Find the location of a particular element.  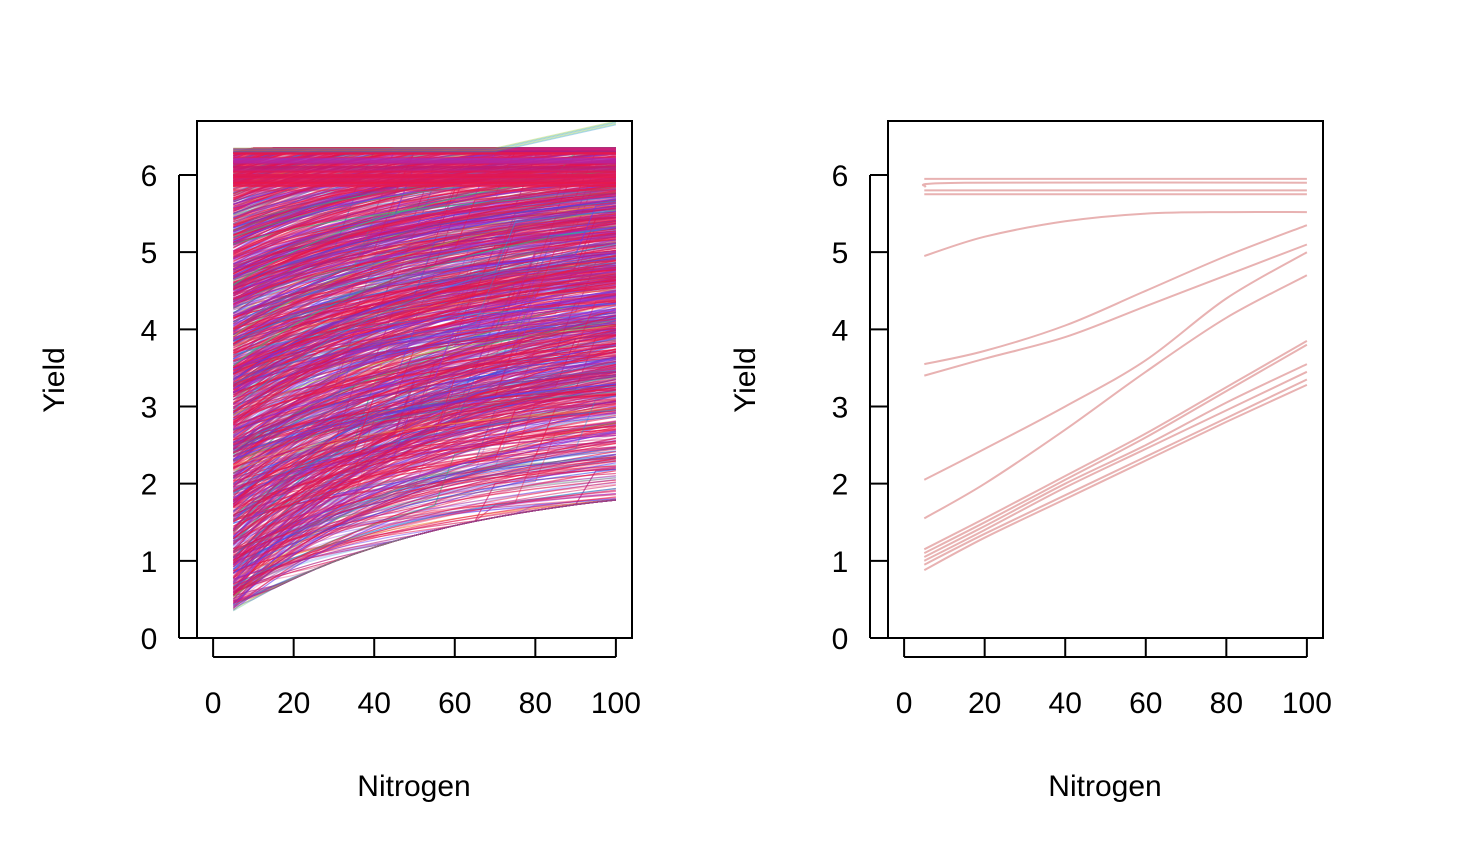

right-y-tick-label: 6 is located at coordinates (840, 176).